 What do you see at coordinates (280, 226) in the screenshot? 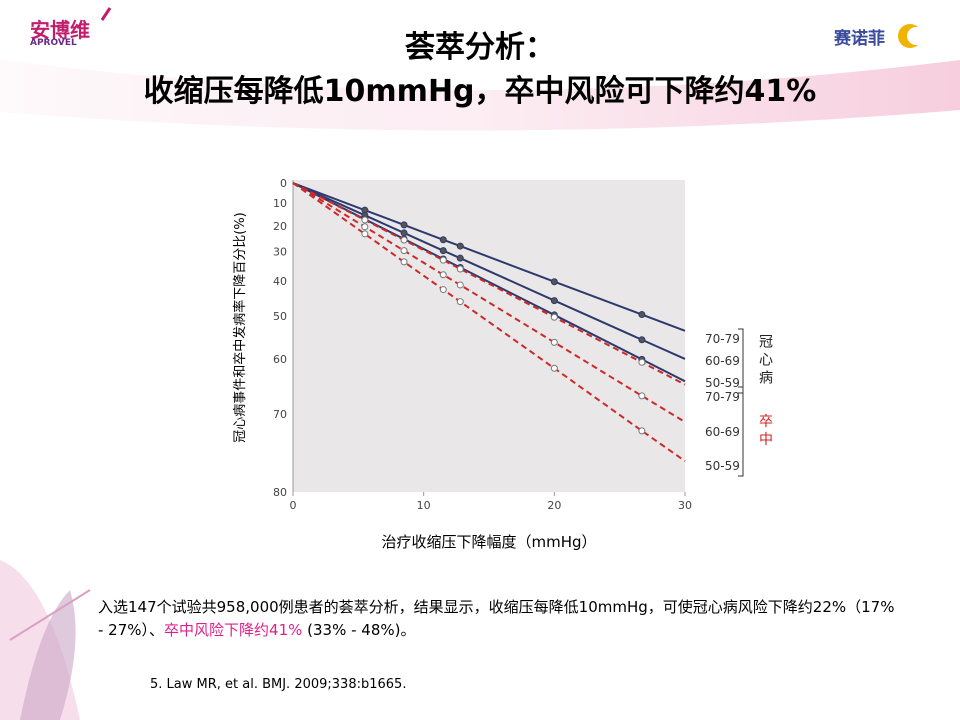
I see `y-tick-label: 20` at bounding box center [280, 226].